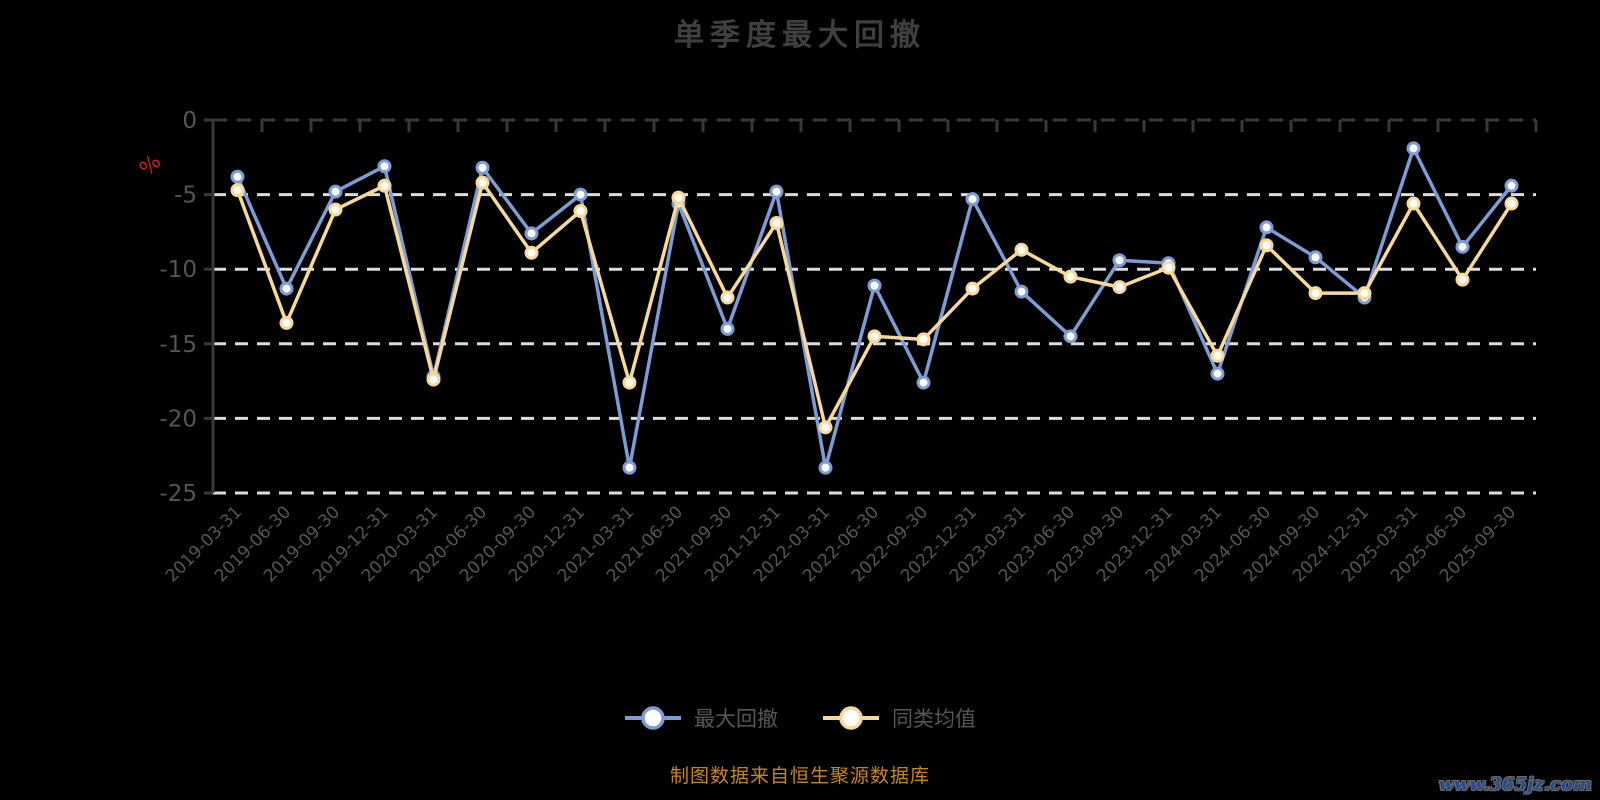 Image resolution: width=1600 pixels, height=800 pixels. What do you see at coordinates (178, 419) in the screenshot?
I see `y-axis-tick-label: -20` at bounding box center [178, 419].